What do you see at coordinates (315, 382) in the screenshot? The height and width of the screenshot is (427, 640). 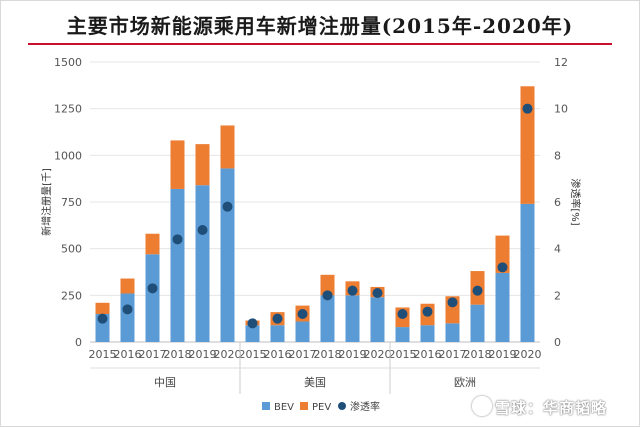 I see `group-label: 美国` at bounding box center [315, 382].